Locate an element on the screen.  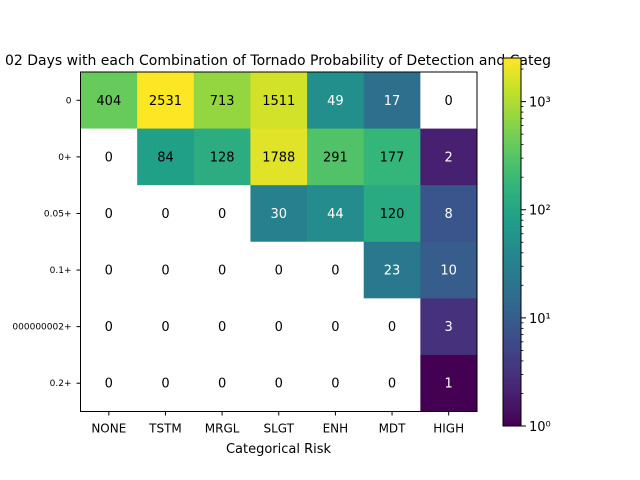
cell-value-label: 177 is located at coordinates (392, 157).